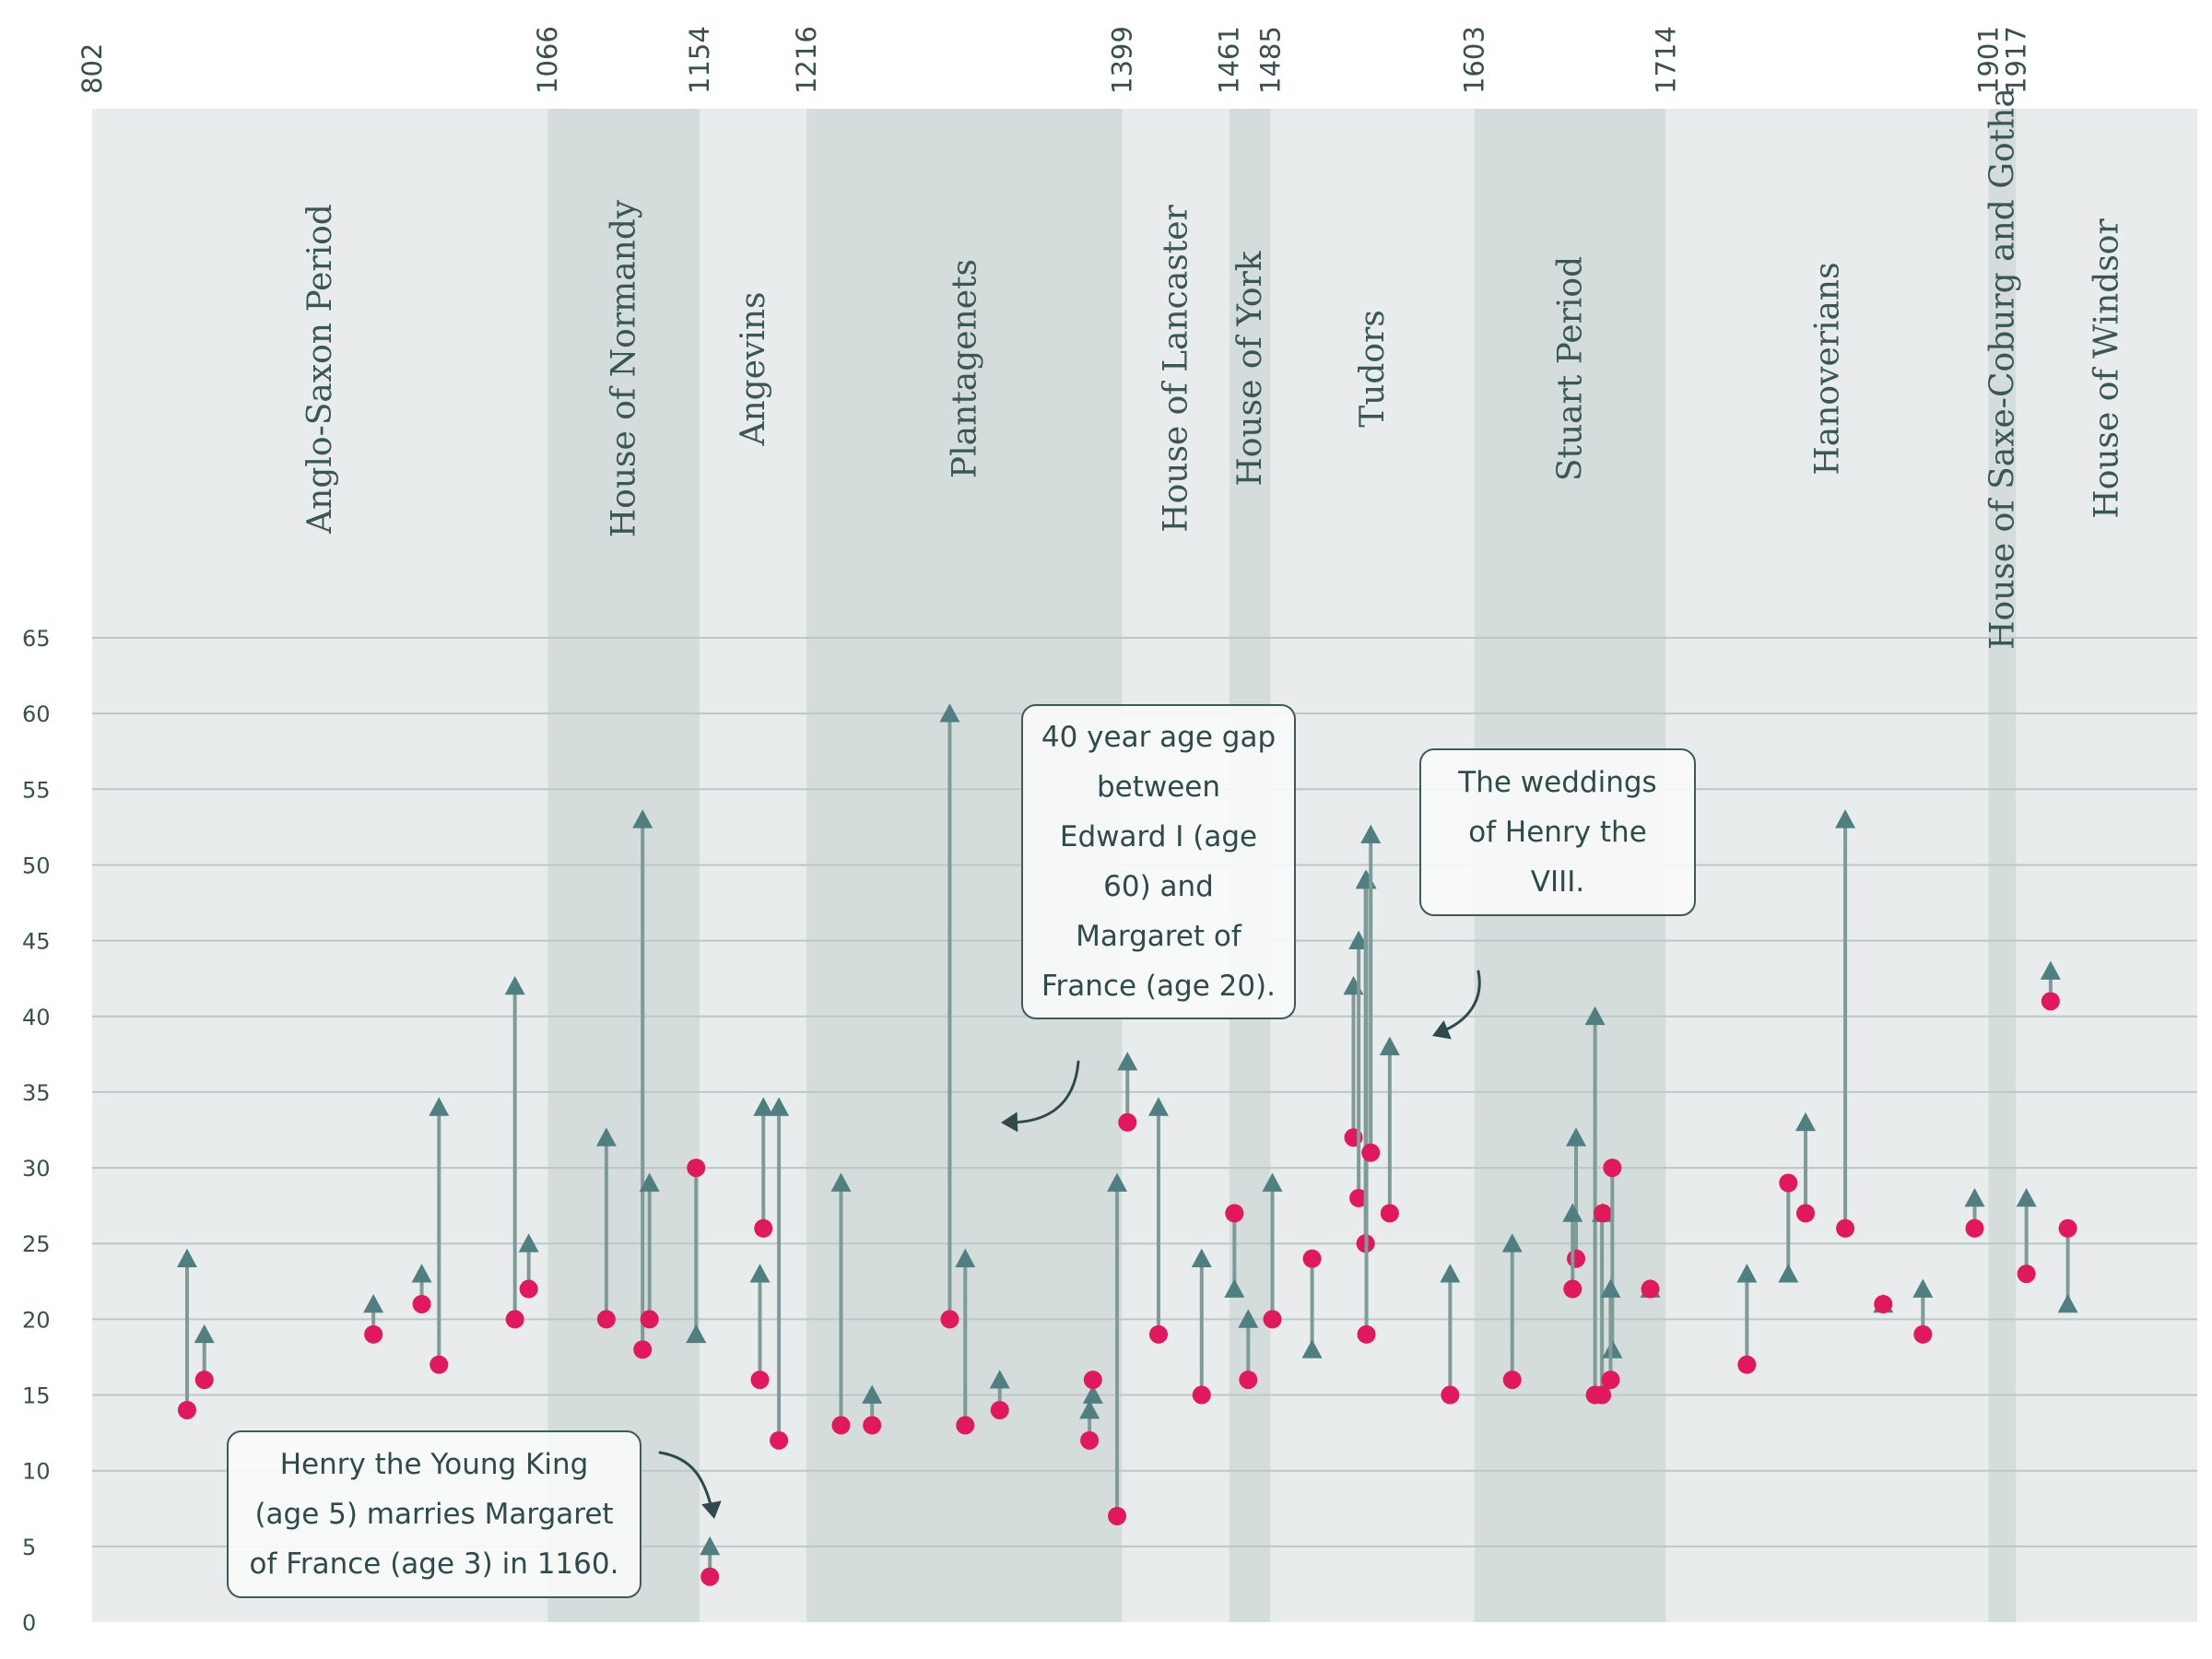 This screenshot has width=2212, height=1659. Describe the element at coordinates (29, 1547) in the screenshot. I see `y-tick-label: 5` at that location.